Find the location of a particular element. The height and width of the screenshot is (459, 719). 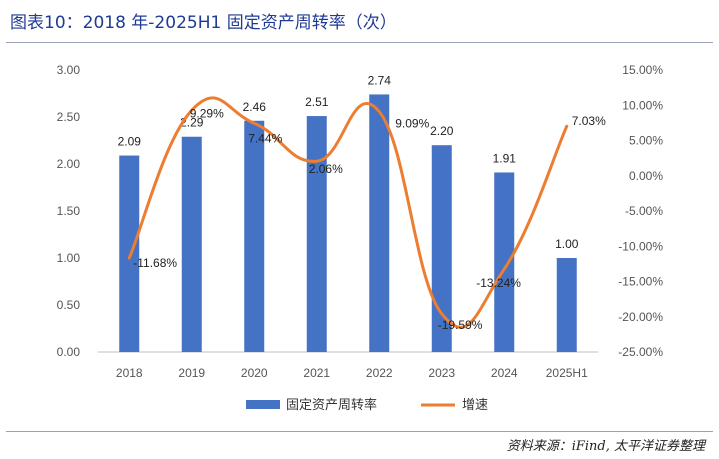

right-tick-label: -20.00% is located at coordinates (640, 317).